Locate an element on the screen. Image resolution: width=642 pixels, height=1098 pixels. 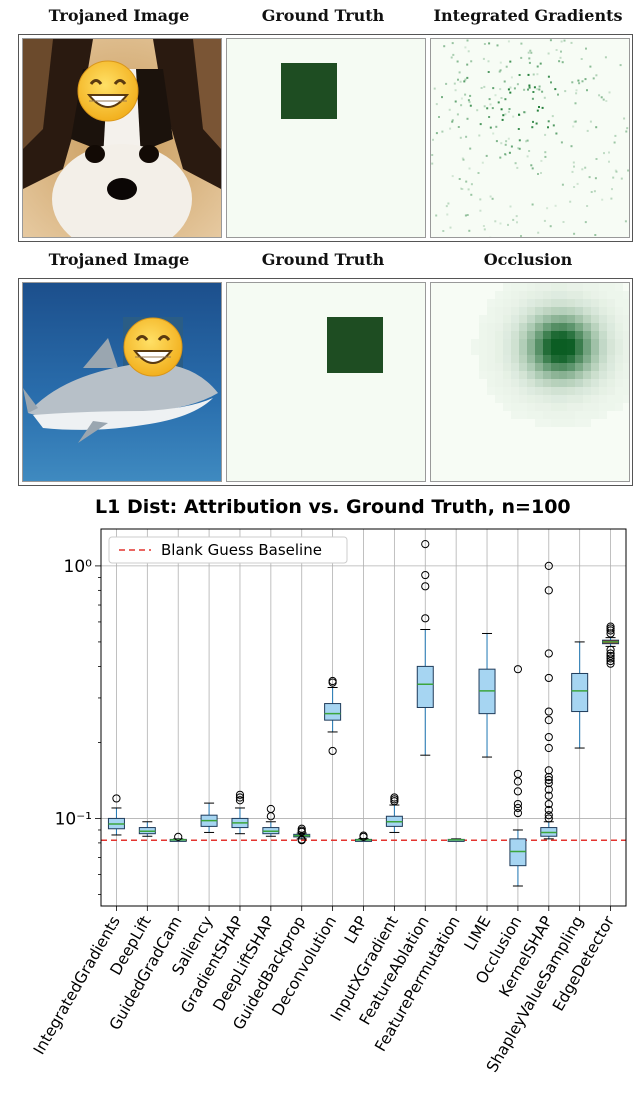
ytick-label: 10⁰ is located at coordinates (78, 567).